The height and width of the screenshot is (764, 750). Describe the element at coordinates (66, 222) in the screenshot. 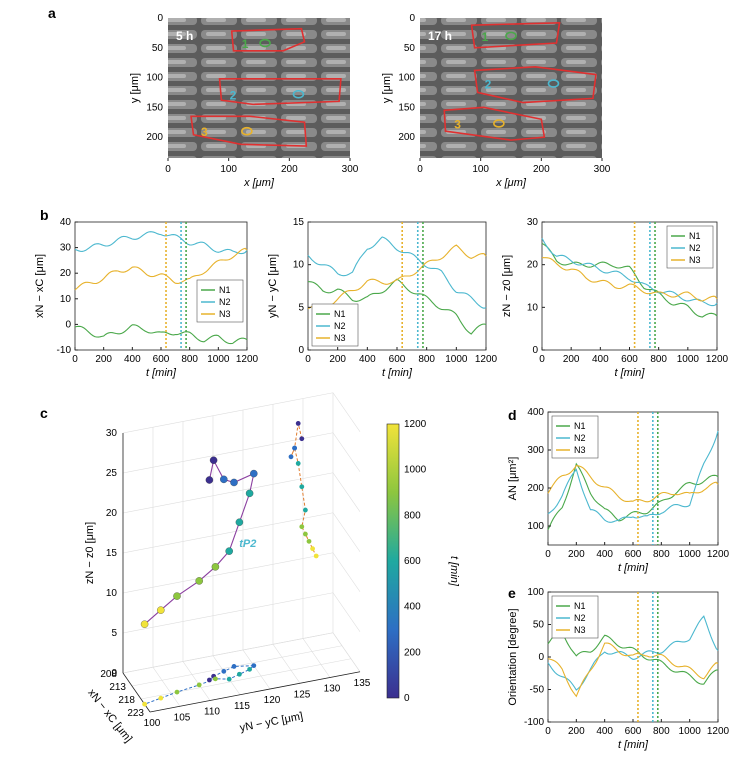

I see `y-tick-label: 40` at that location.